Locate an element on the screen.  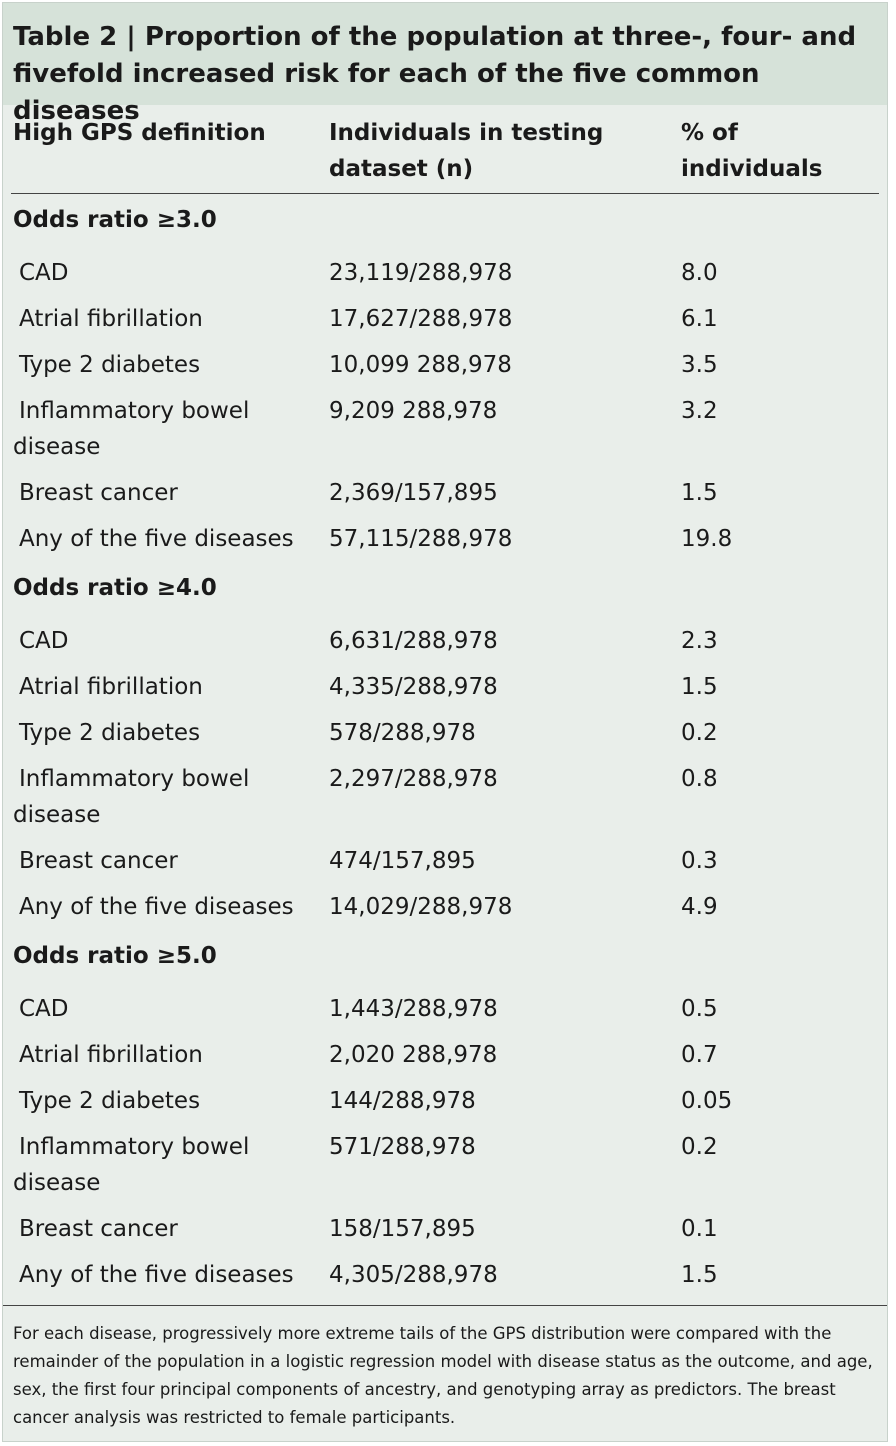
count-cell: 2,297/288,978 is located at coordinates (413, 779).